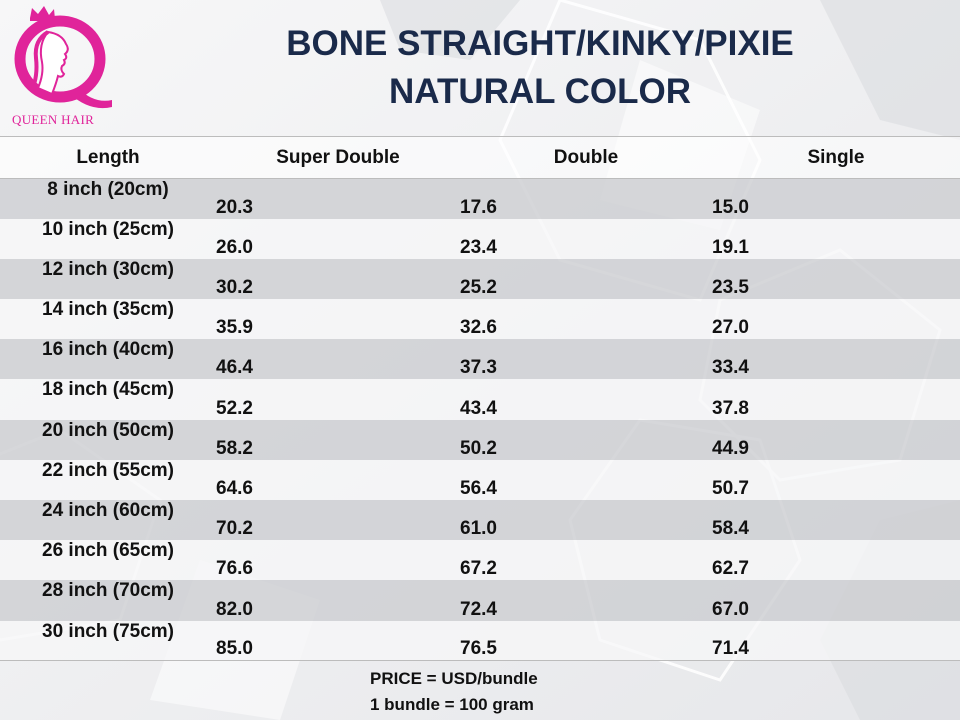 The image size is (960, 720). I want to click on single-price: 37.8, so click(730, 408).